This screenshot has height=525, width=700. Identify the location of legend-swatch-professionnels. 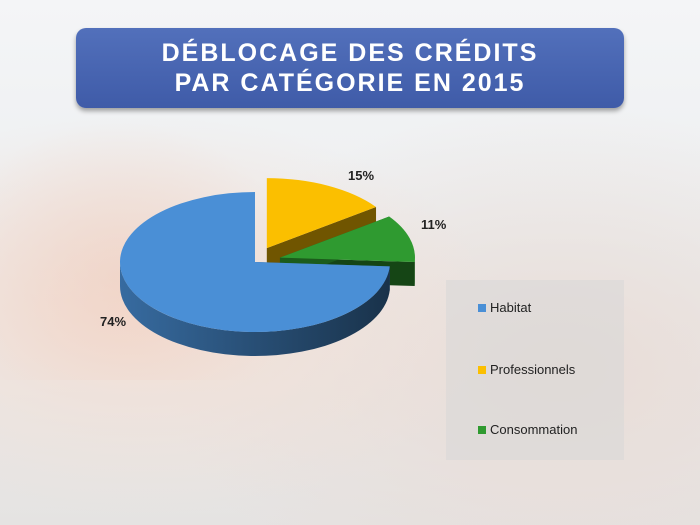
(482, 369).